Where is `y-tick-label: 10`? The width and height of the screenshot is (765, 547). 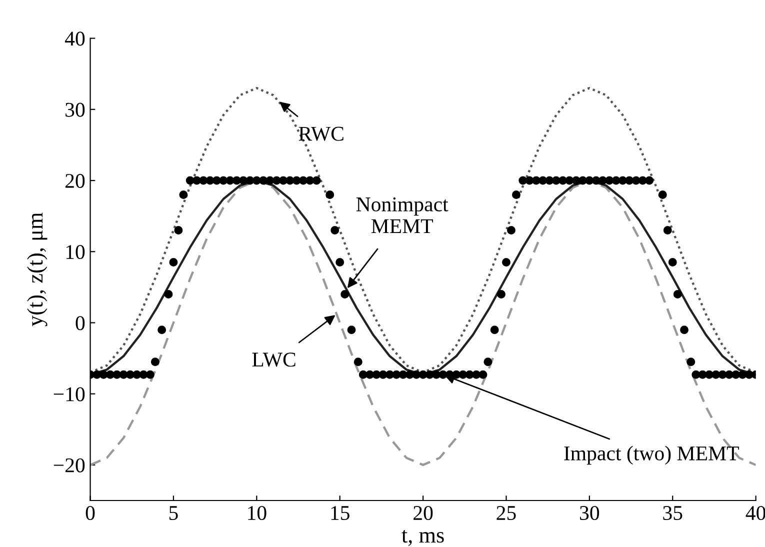
y-tick-label: 10 is located at coordinates (75, 252).